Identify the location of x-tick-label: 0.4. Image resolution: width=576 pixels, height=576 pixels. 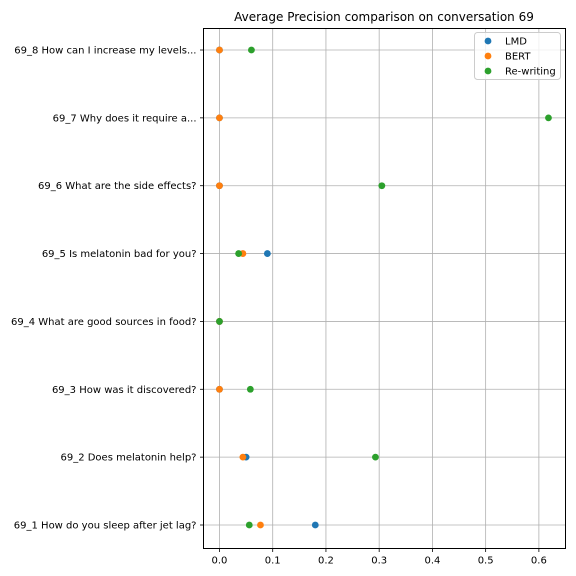
(432, 561).